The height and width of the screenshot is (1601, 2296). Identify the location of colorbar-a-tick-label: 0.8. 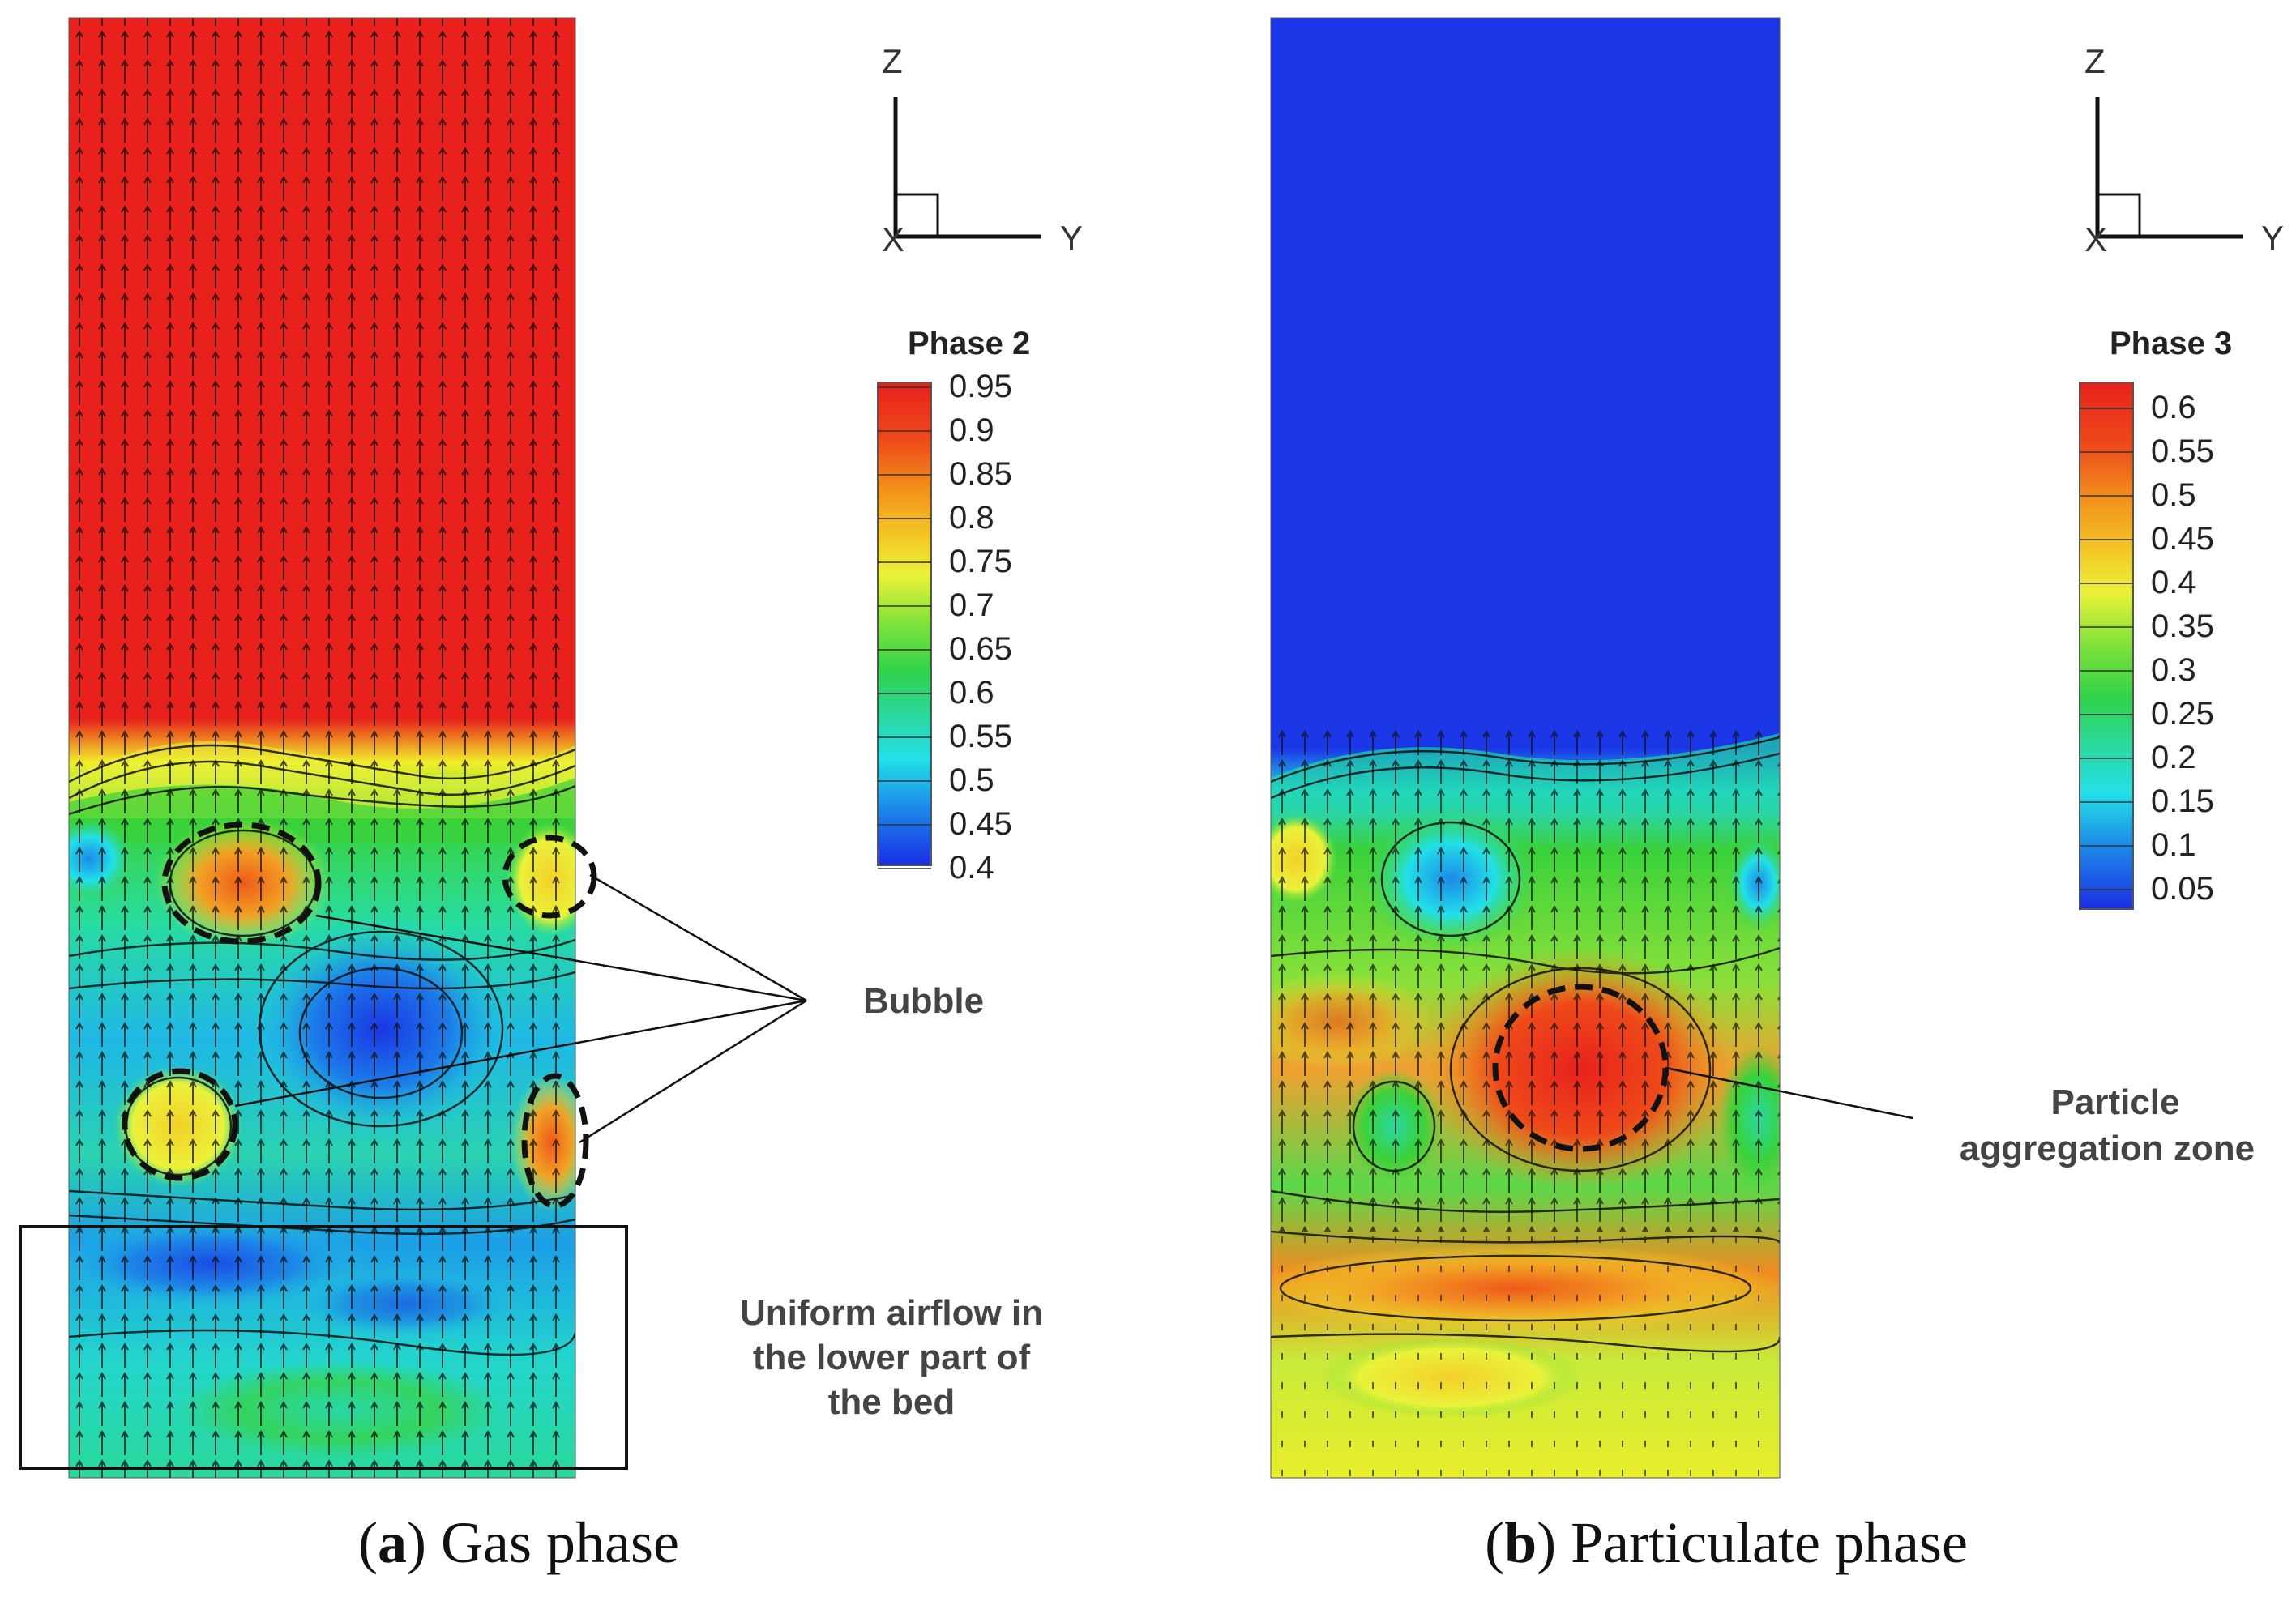
(971, 518).